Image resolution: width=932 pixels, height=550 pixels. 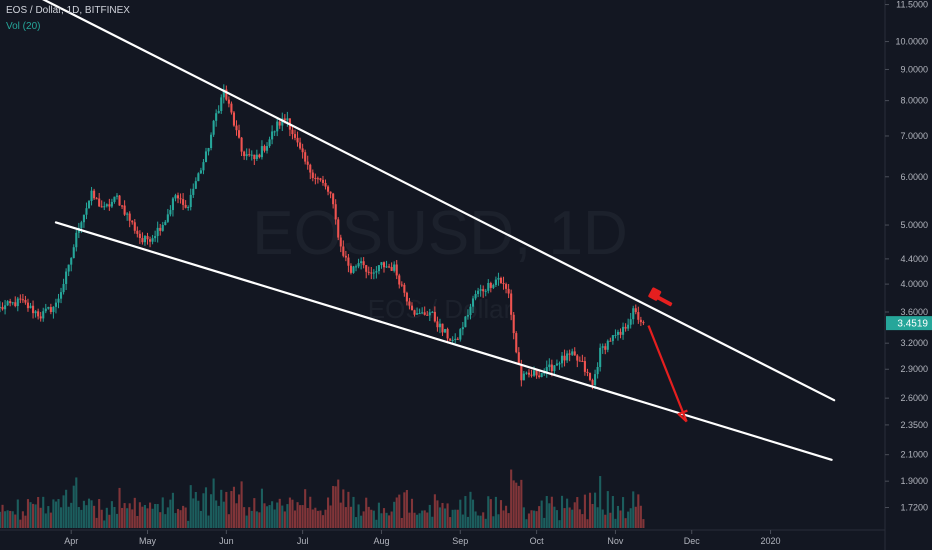 I want to click on volume-indicator-label: Vol (20), so click(x=23, y=26).